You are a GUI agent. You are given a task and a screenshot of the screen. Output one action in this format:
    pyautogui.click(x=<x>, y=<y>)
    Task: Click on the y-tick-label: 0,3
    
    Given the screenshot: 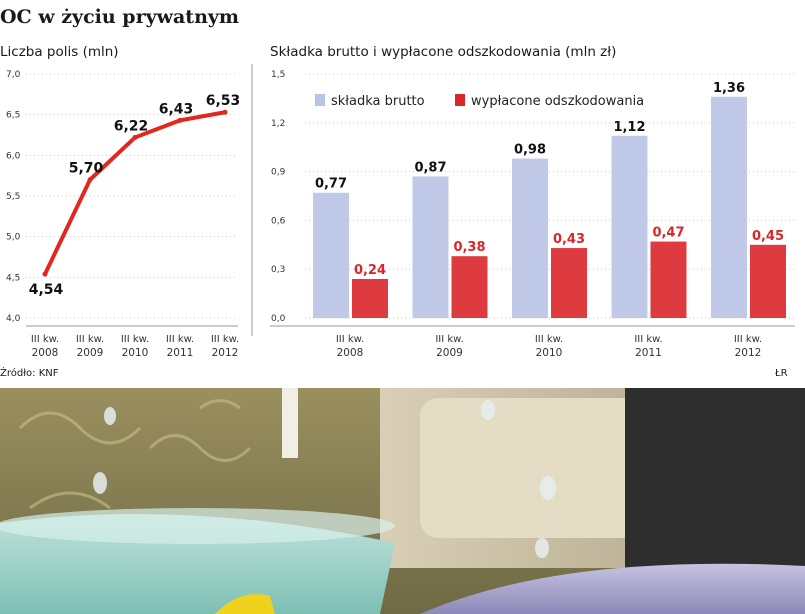 What is the action you would take?
    pyautogui.click(x=278, y=270)
    